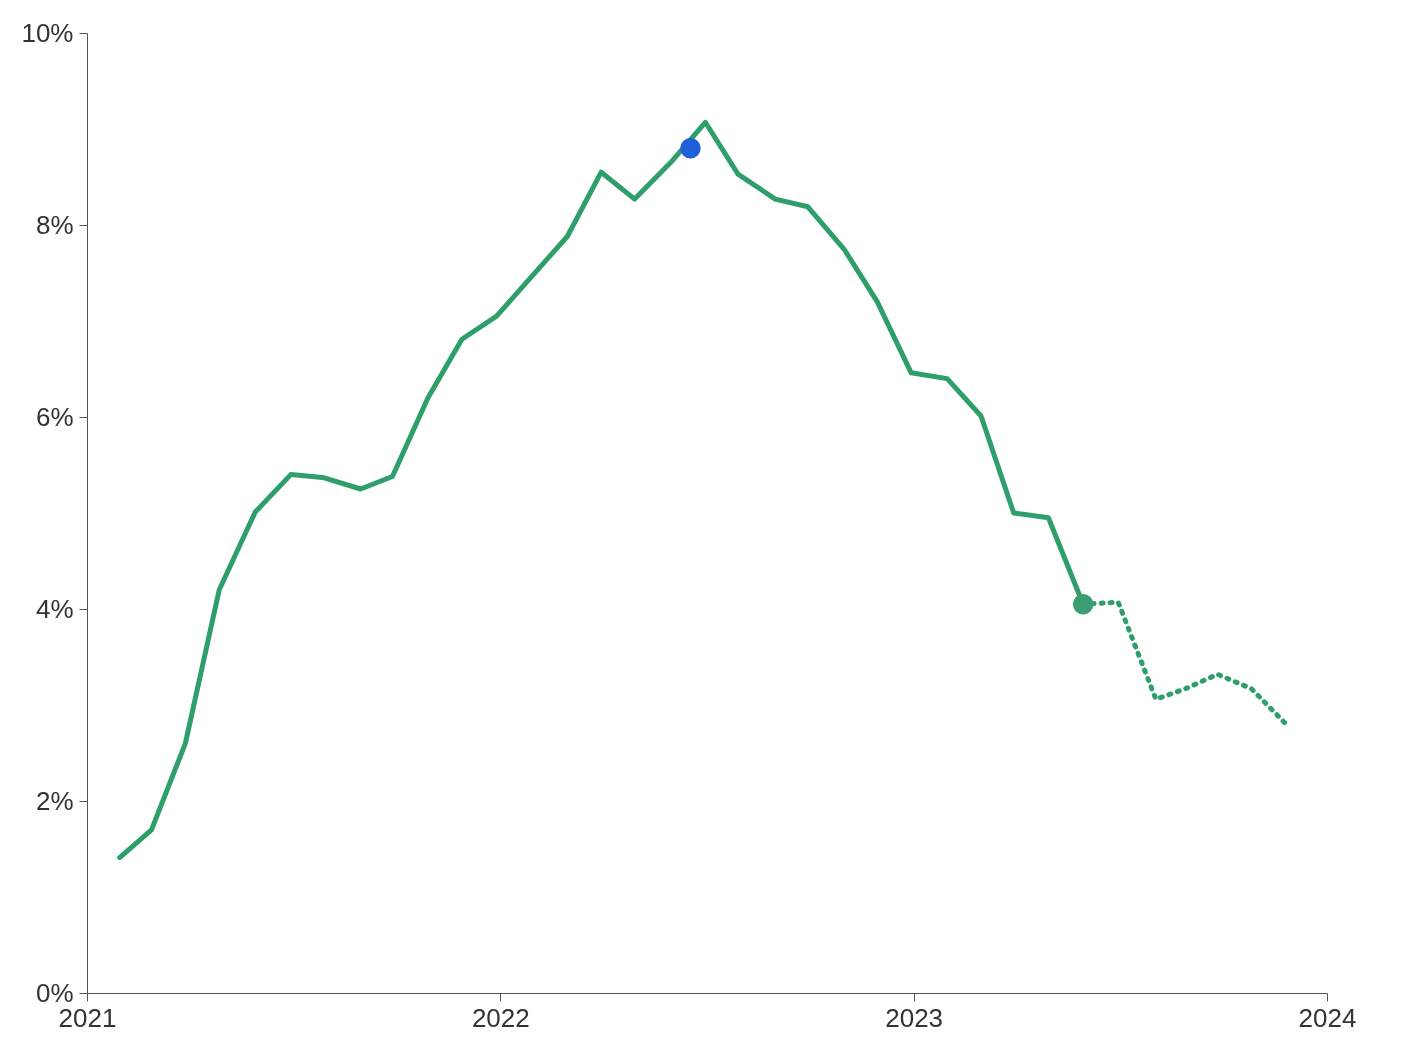 The image size is (1402, 1054). Describe the element at coordinates (1327, 1017) in the screenshot. I see `x-tick-label: 2024` at that location.